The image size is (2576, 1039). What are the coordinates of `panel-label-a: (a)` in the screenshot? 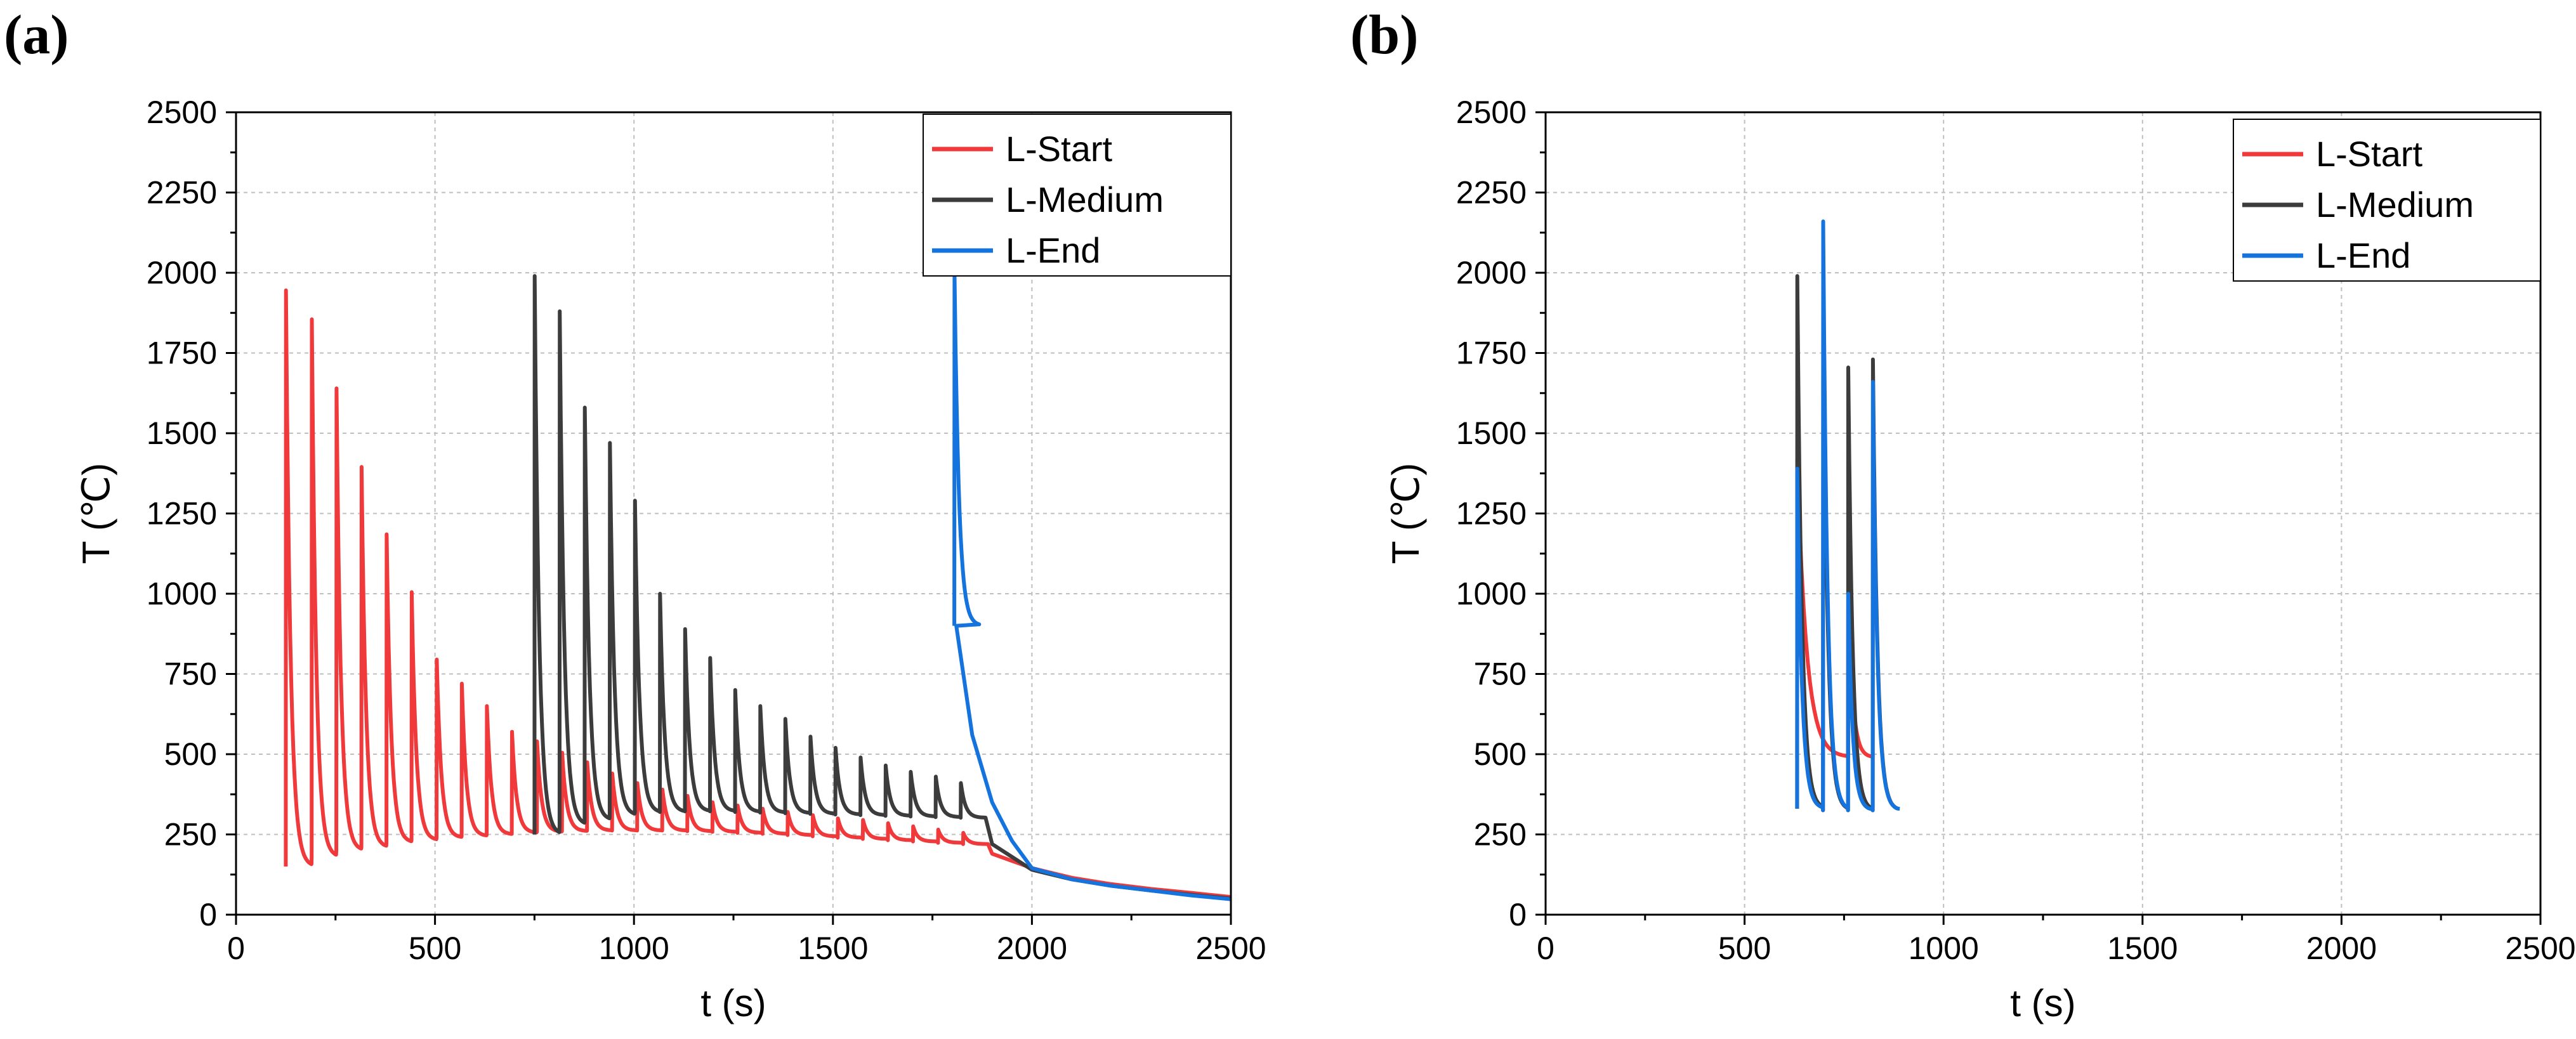 It's located at (36, 35).